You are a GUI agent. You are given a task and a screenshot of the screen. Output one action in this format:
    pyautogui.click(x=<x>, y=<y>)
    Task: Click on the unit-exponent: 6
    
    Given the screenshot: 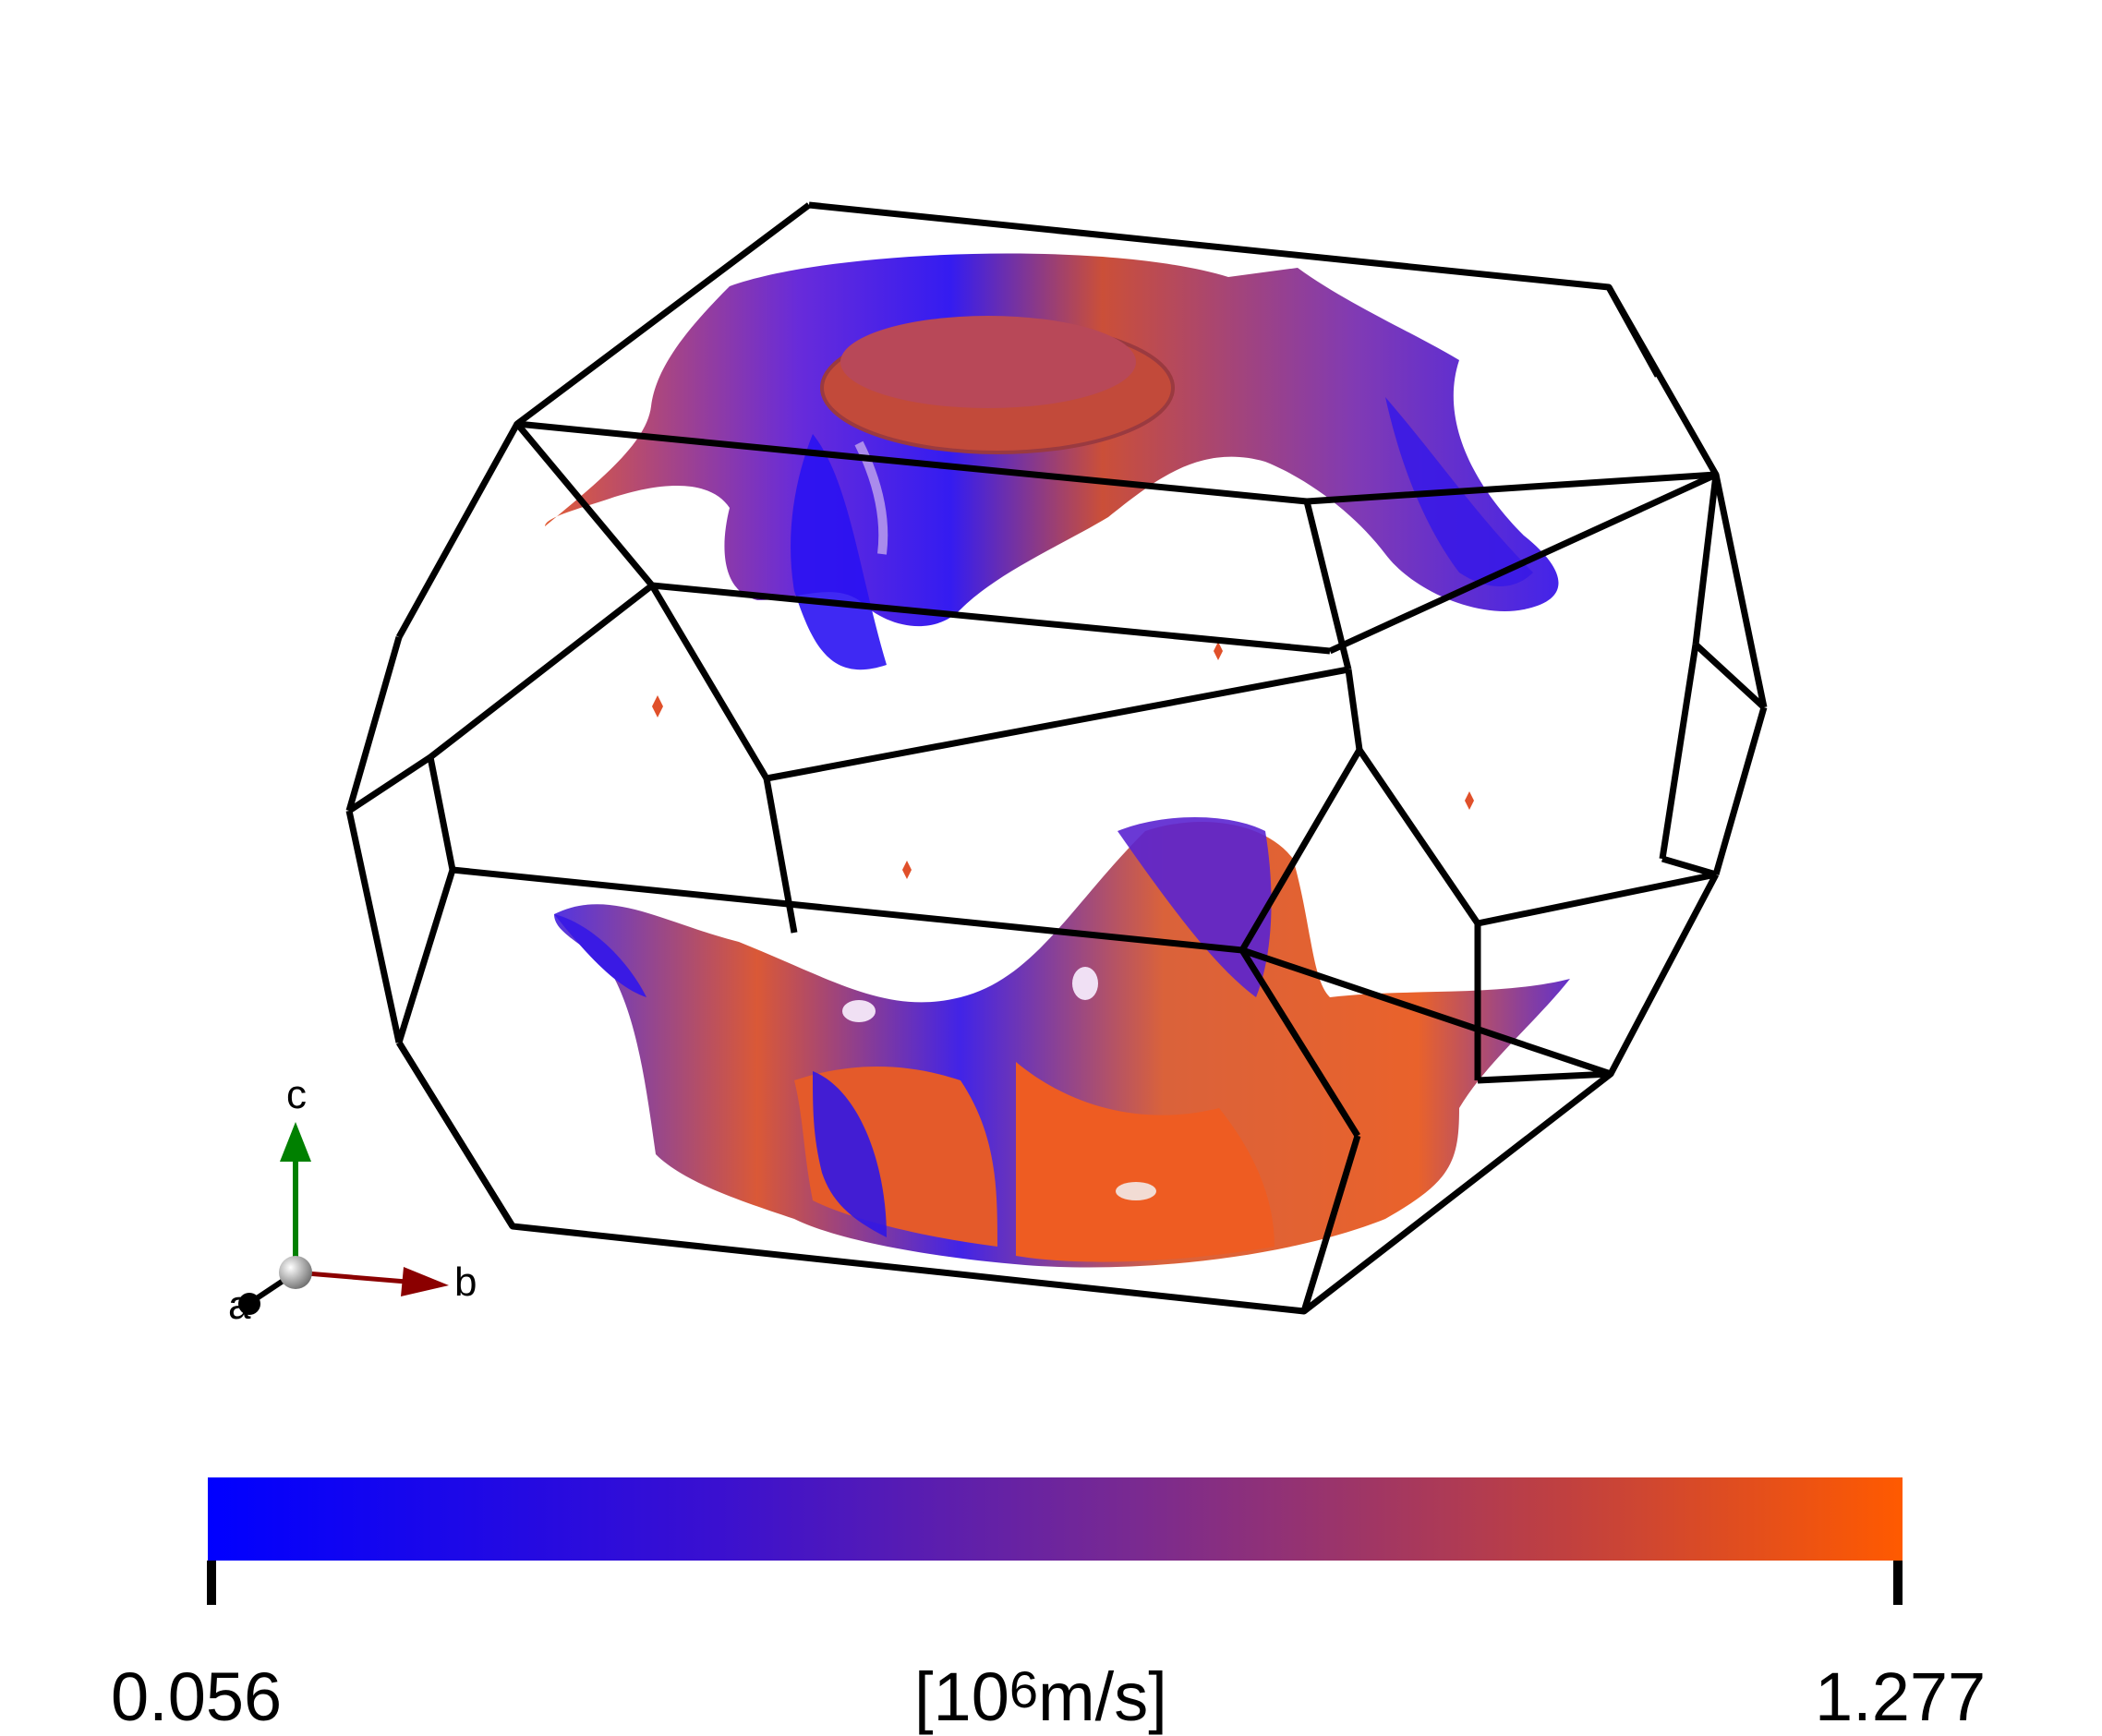 What is the action you would take?
    pyautogui.click(x=1024, y=1689)
    